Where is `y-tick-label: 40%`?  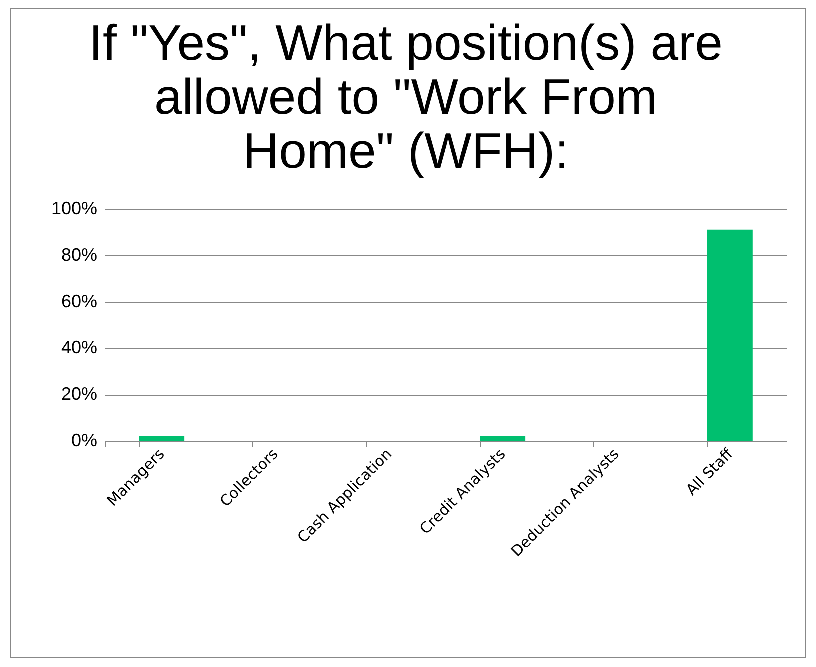 y-tick-label: 40% is located at coordinates (79, 348).